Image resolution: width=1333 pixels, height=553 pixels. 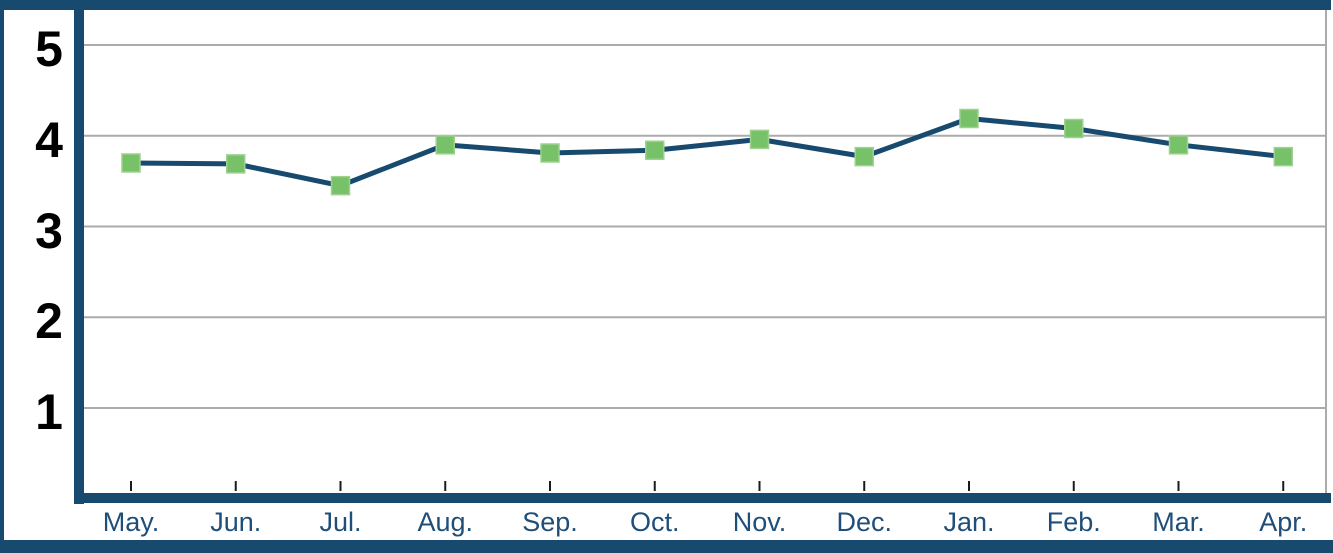 What do you see at coordinates (2, 276) in the screenshot?
I see `chart-border-left` at bounding box center [2, 276].